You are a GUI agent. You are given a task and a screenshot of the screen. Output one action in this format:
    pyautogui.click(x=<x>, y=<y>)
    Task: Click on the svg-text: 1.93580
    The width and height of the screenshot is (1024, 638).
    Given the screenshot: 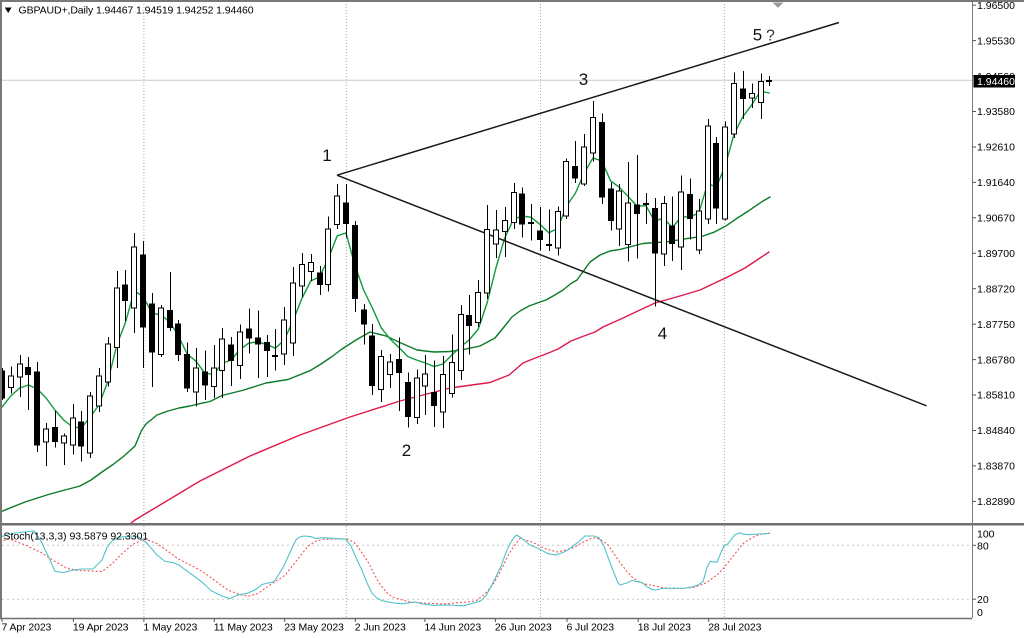 What is the action you would take?
    pyautogui.click(x=996, y=112)
    